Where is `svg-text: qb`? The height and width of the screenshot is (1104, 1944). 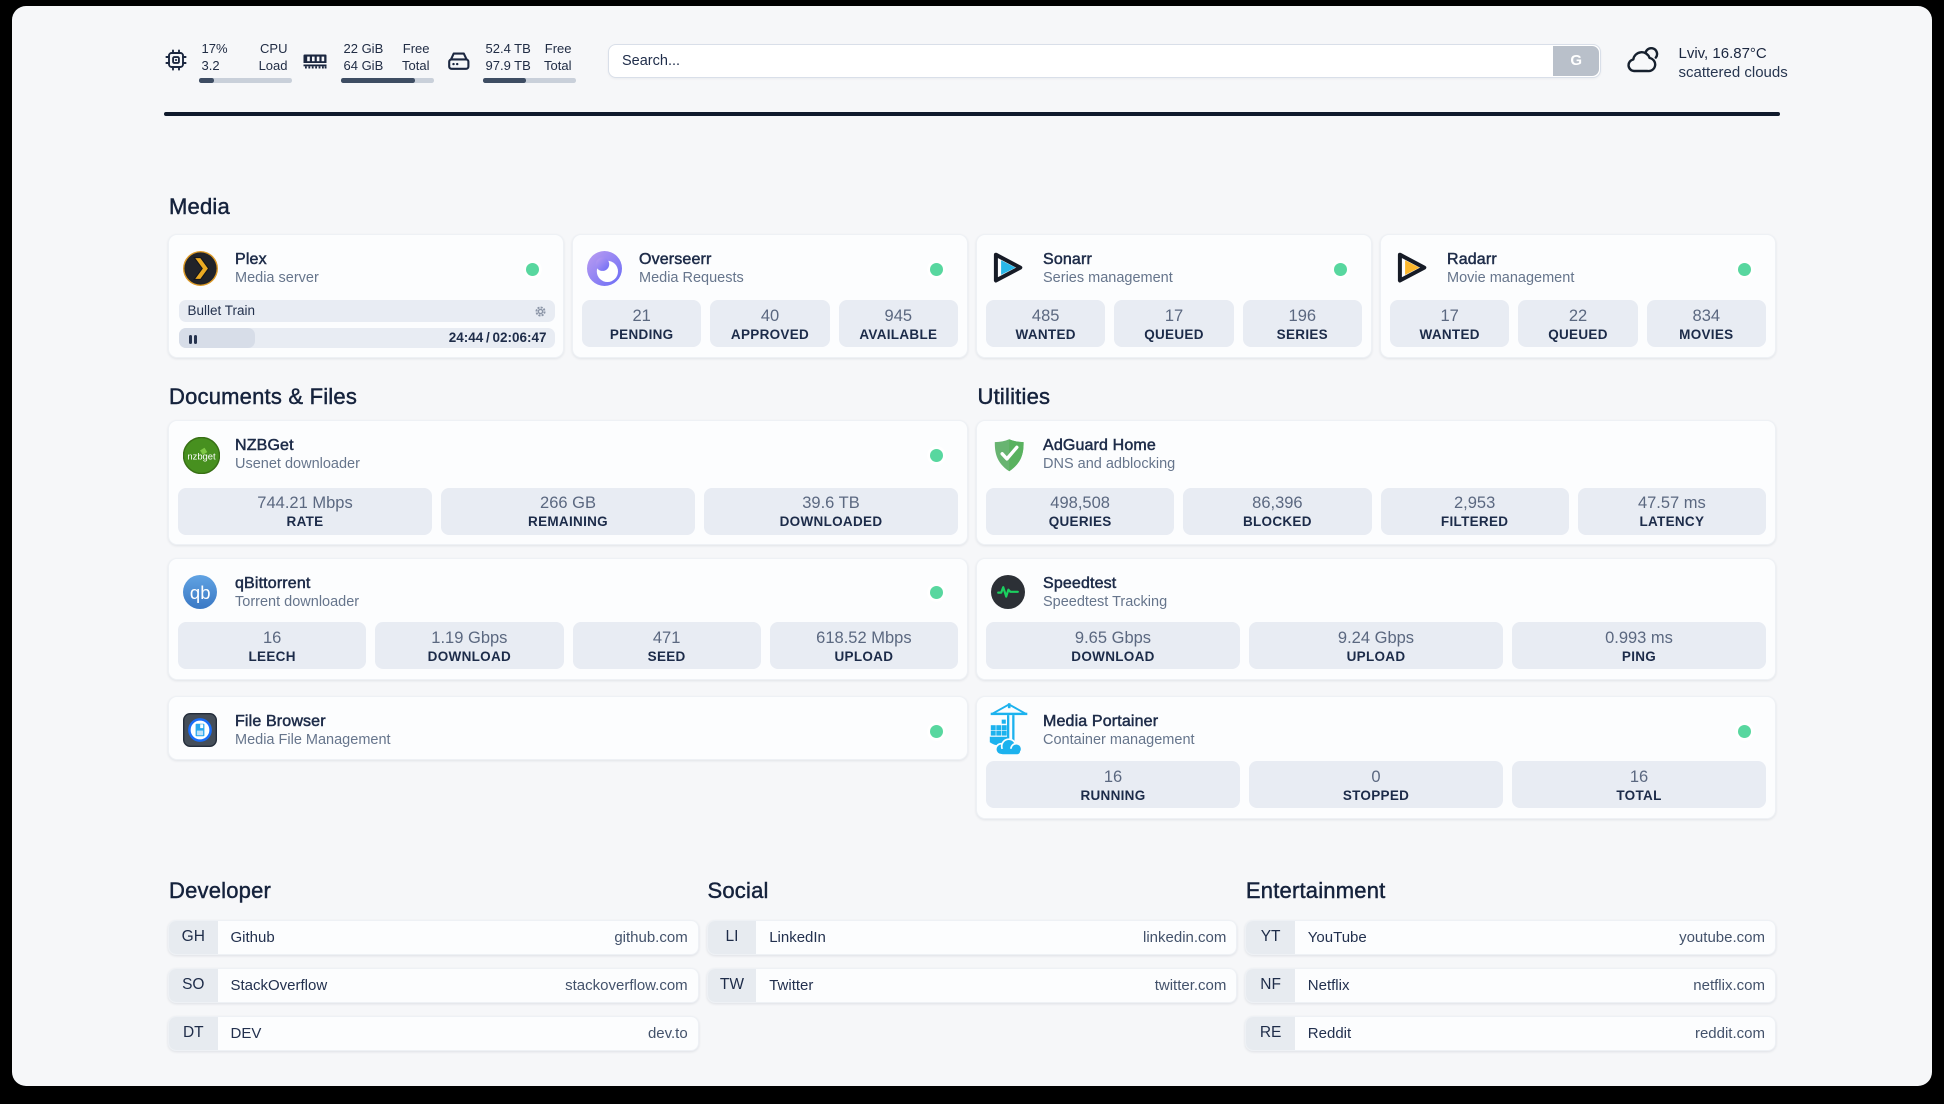 svg-text: qb is located at coordinates (200, 592).